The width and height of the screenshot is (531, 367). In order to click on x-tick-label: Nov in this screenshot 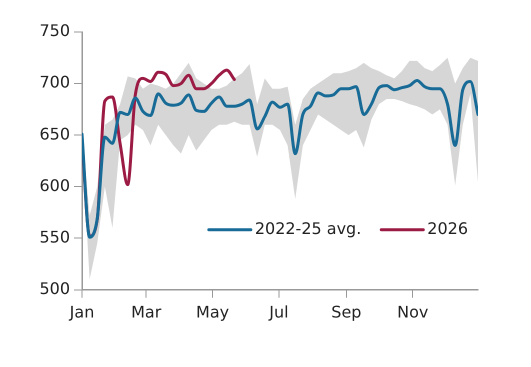, I will do `click(412, 312)`.